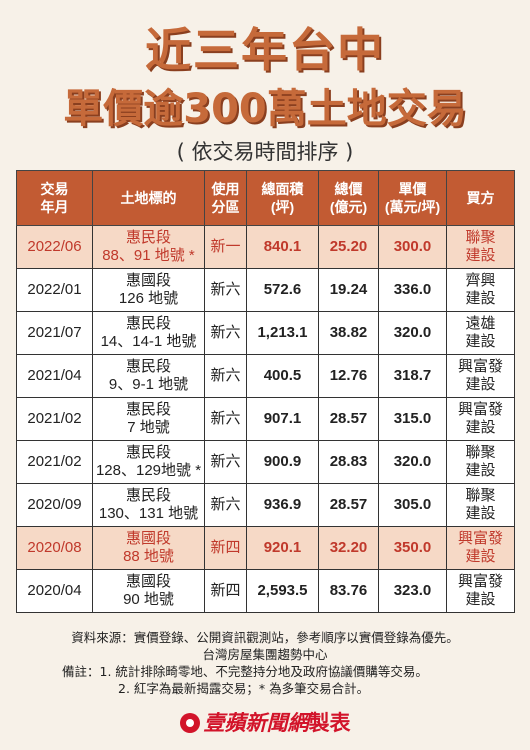 This screenshot has height=750, width=530. Describe the element at coordinates (480, 333) in the screenshot. I see `cell-buyer: 遠雄 建設` at that location.